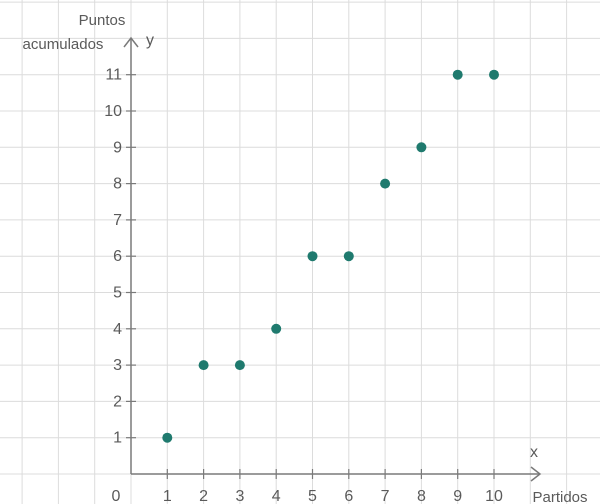 Image resolution: width=600 pixels, height=504 pixels. What do you see at coordinates (167, 496) in the screenshot?
I see `x-tick-label: 1` at bounding box center [167, 496].